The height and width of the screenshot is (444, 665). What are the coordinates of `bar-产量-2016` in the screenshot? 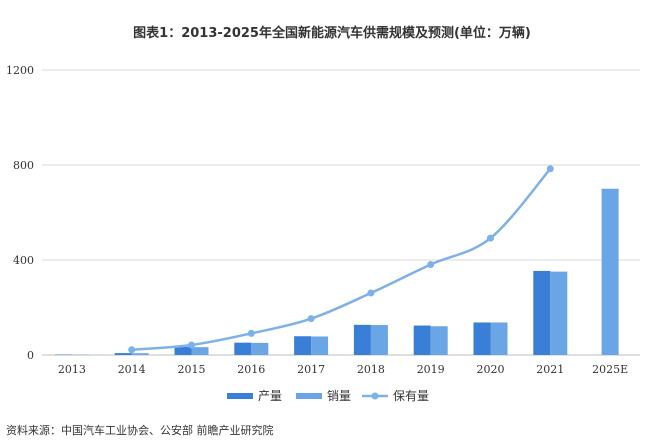 It's located at (243, 348).